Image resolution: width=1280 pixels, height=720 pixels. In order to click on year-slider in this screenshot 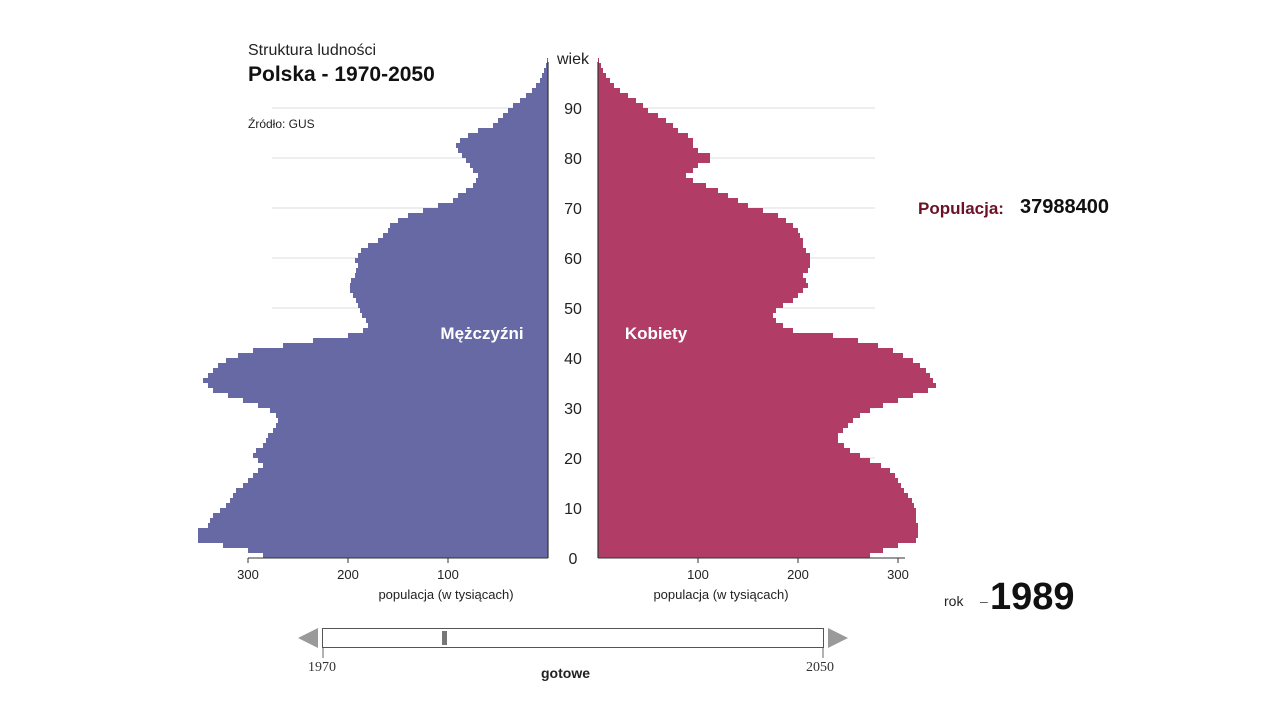, I will do `click(573, 638)`.